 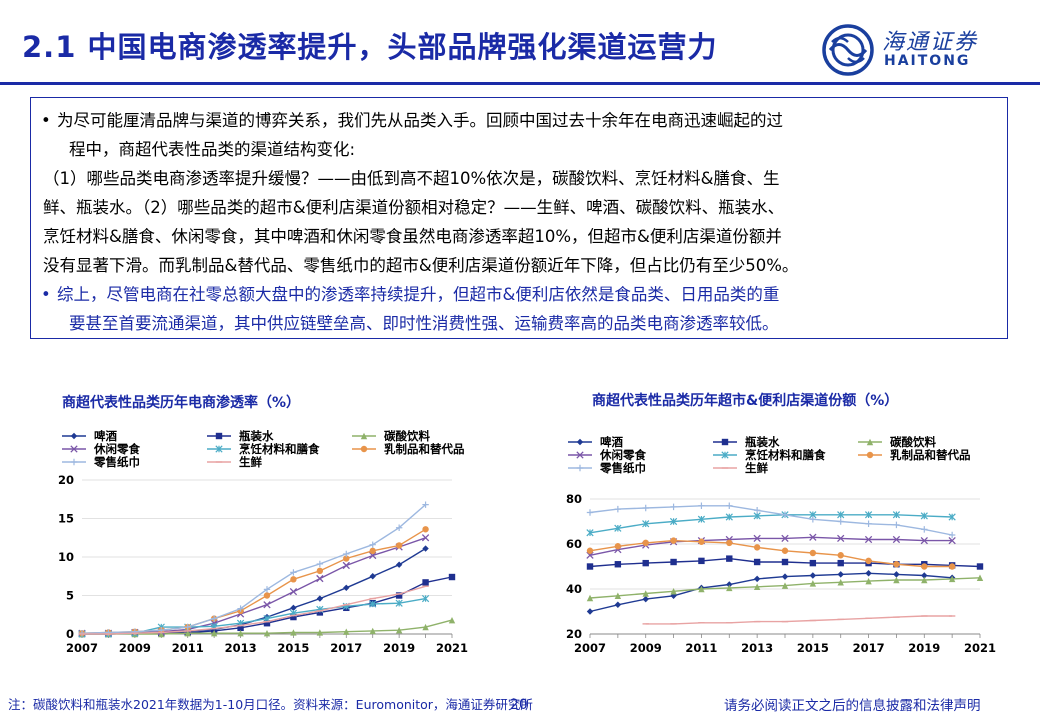 What do you see at coordinates (101, 462) in the screenshot?
I see `legend-item: 零售纸巾` at bounding box center [101, 462].